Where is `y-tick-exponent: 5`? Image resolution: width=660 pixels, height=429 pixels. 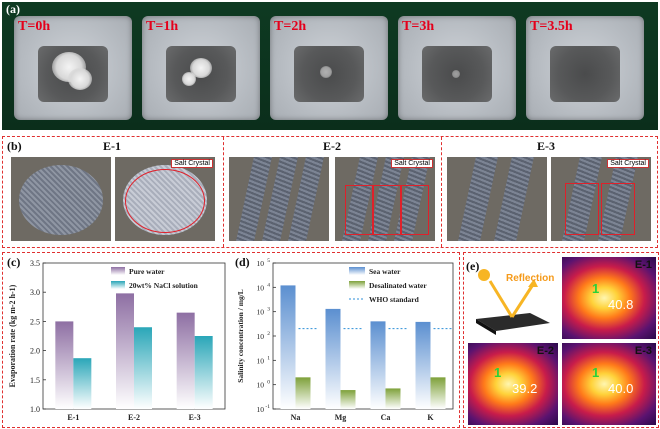 y-tick-exponent: 5 is located at coordinates (268, 261).